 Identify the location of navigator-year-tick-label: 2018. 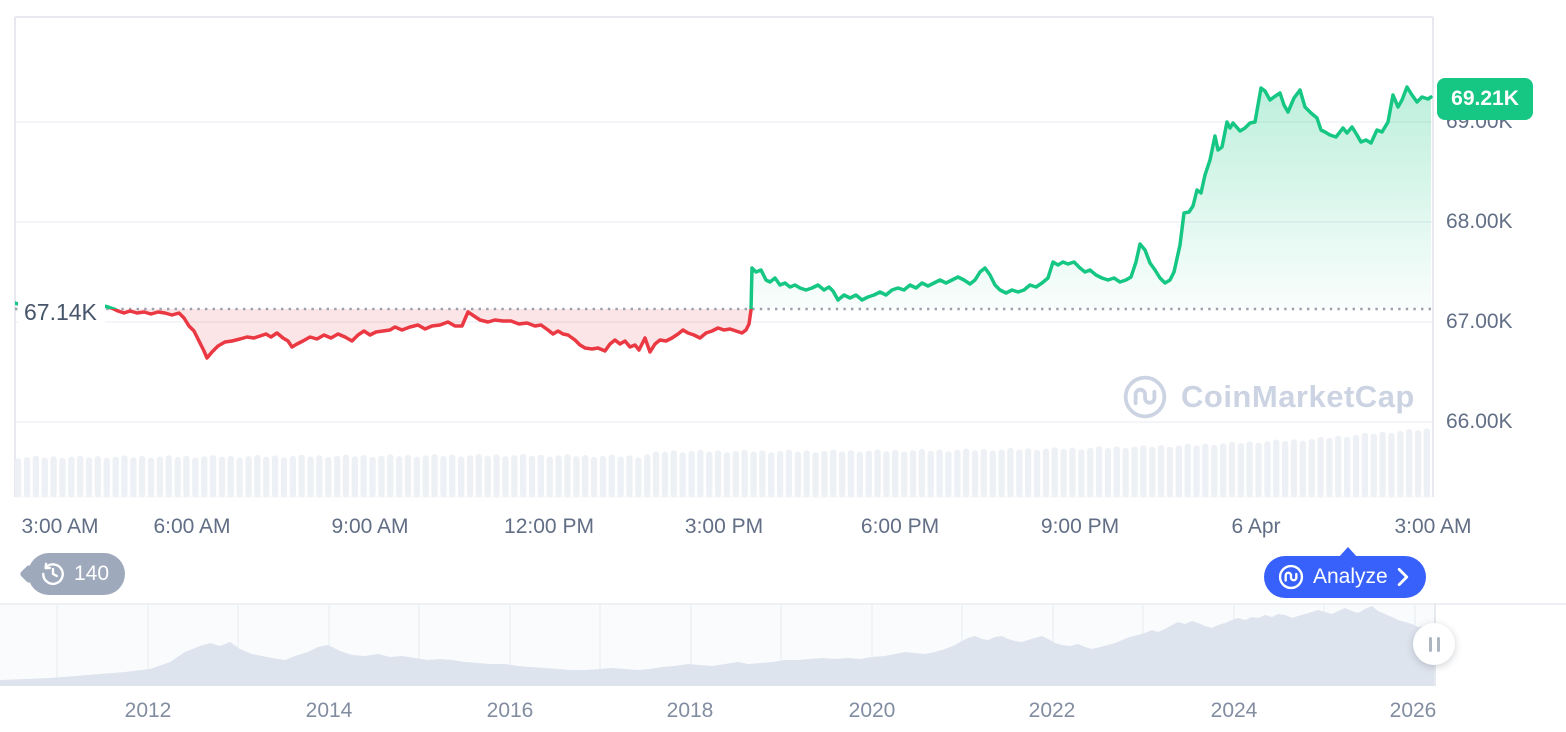
(690, 710).